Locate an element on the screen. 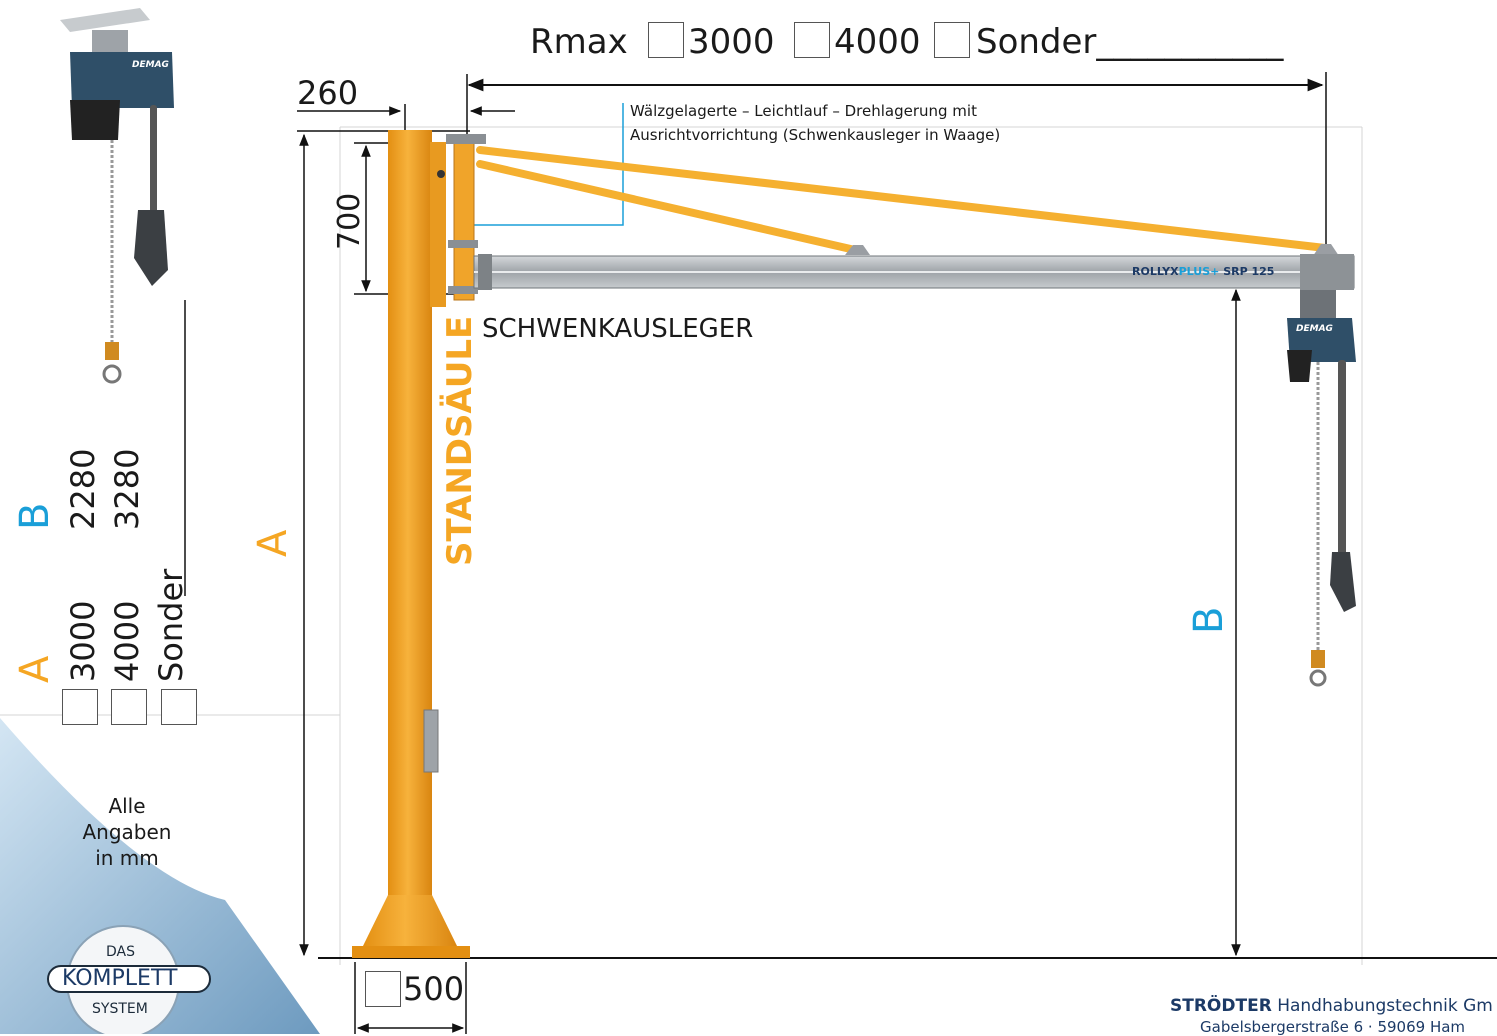 The width and height of the screenshot is (1497, 1036). base-width-dimension is located at coordinates (410, 998).